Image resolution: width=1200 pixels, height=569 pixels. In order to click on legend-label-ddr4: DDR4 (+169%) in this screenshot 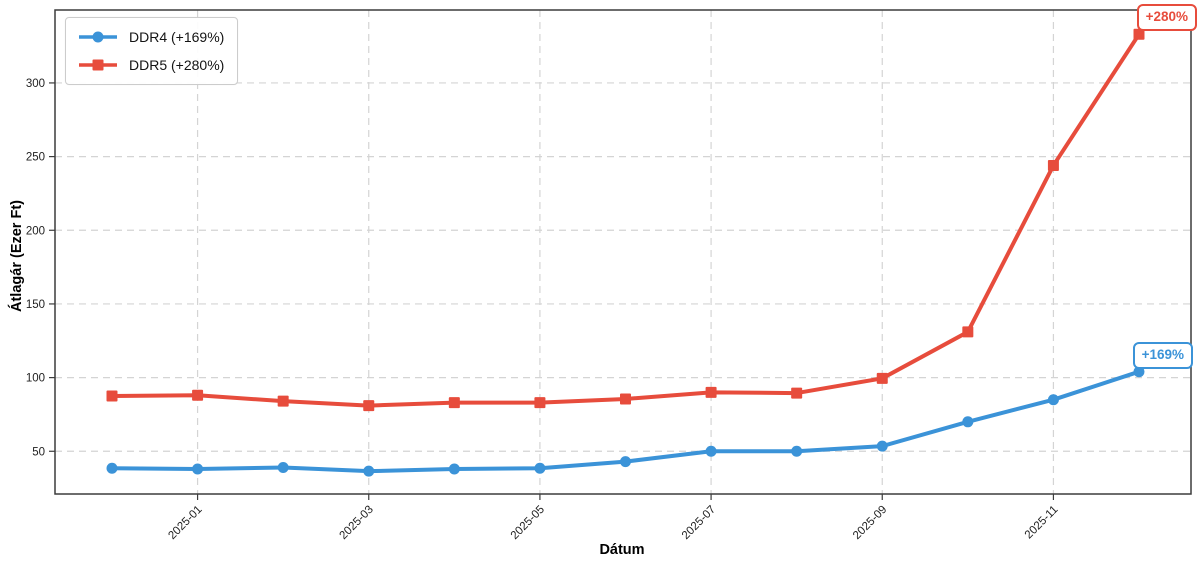, I will do `click(177, 37)`.